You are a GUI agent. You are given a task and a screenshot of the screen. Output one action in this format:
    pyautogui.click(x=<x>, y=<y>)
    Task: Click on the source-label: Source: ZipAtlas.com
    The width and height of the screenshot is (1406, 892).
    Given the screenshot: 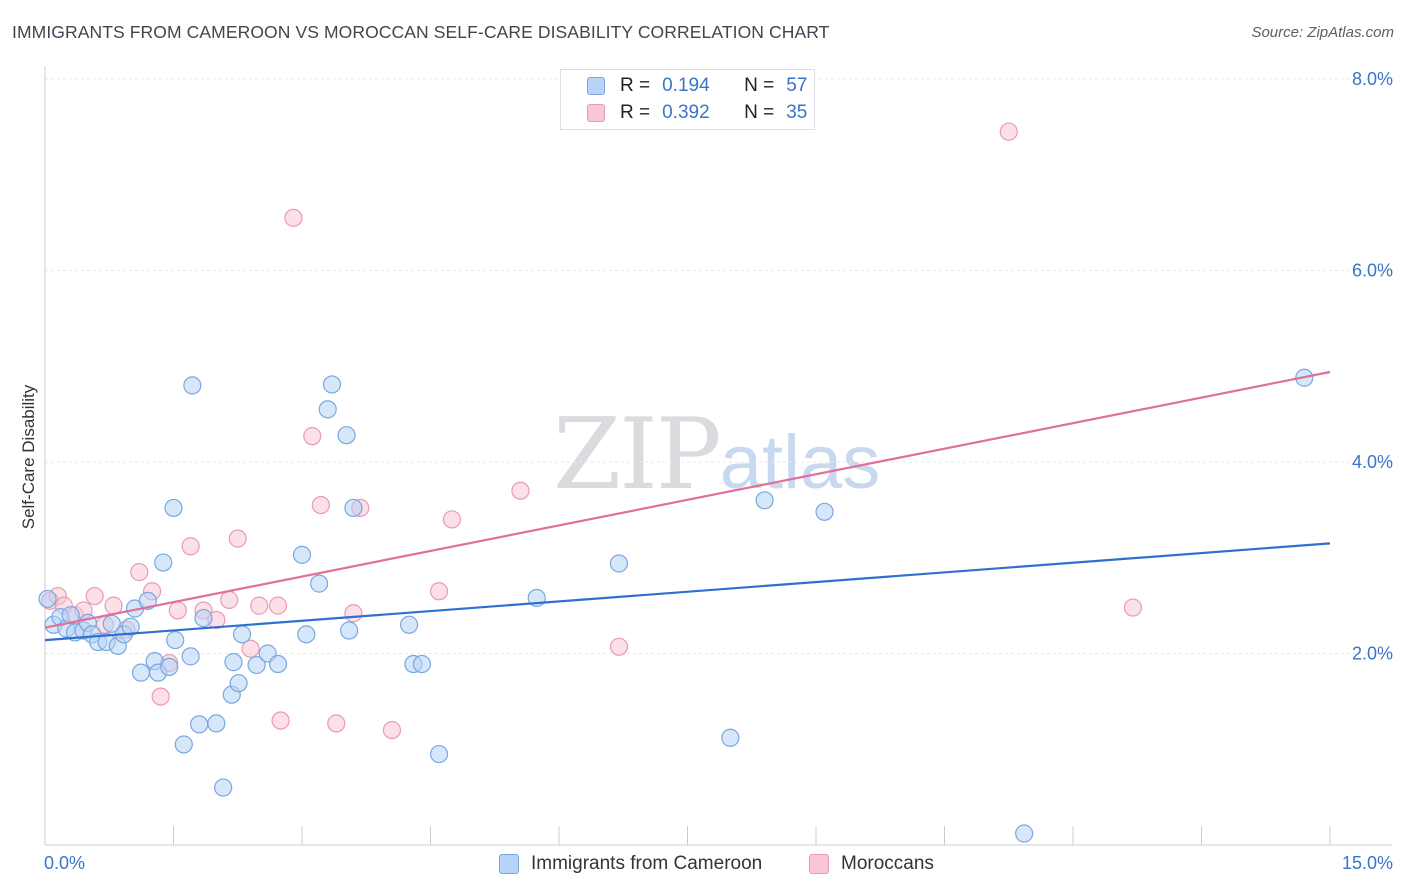 What is the action you would take?
    pyautogui.click(x=1322, y=32)
    